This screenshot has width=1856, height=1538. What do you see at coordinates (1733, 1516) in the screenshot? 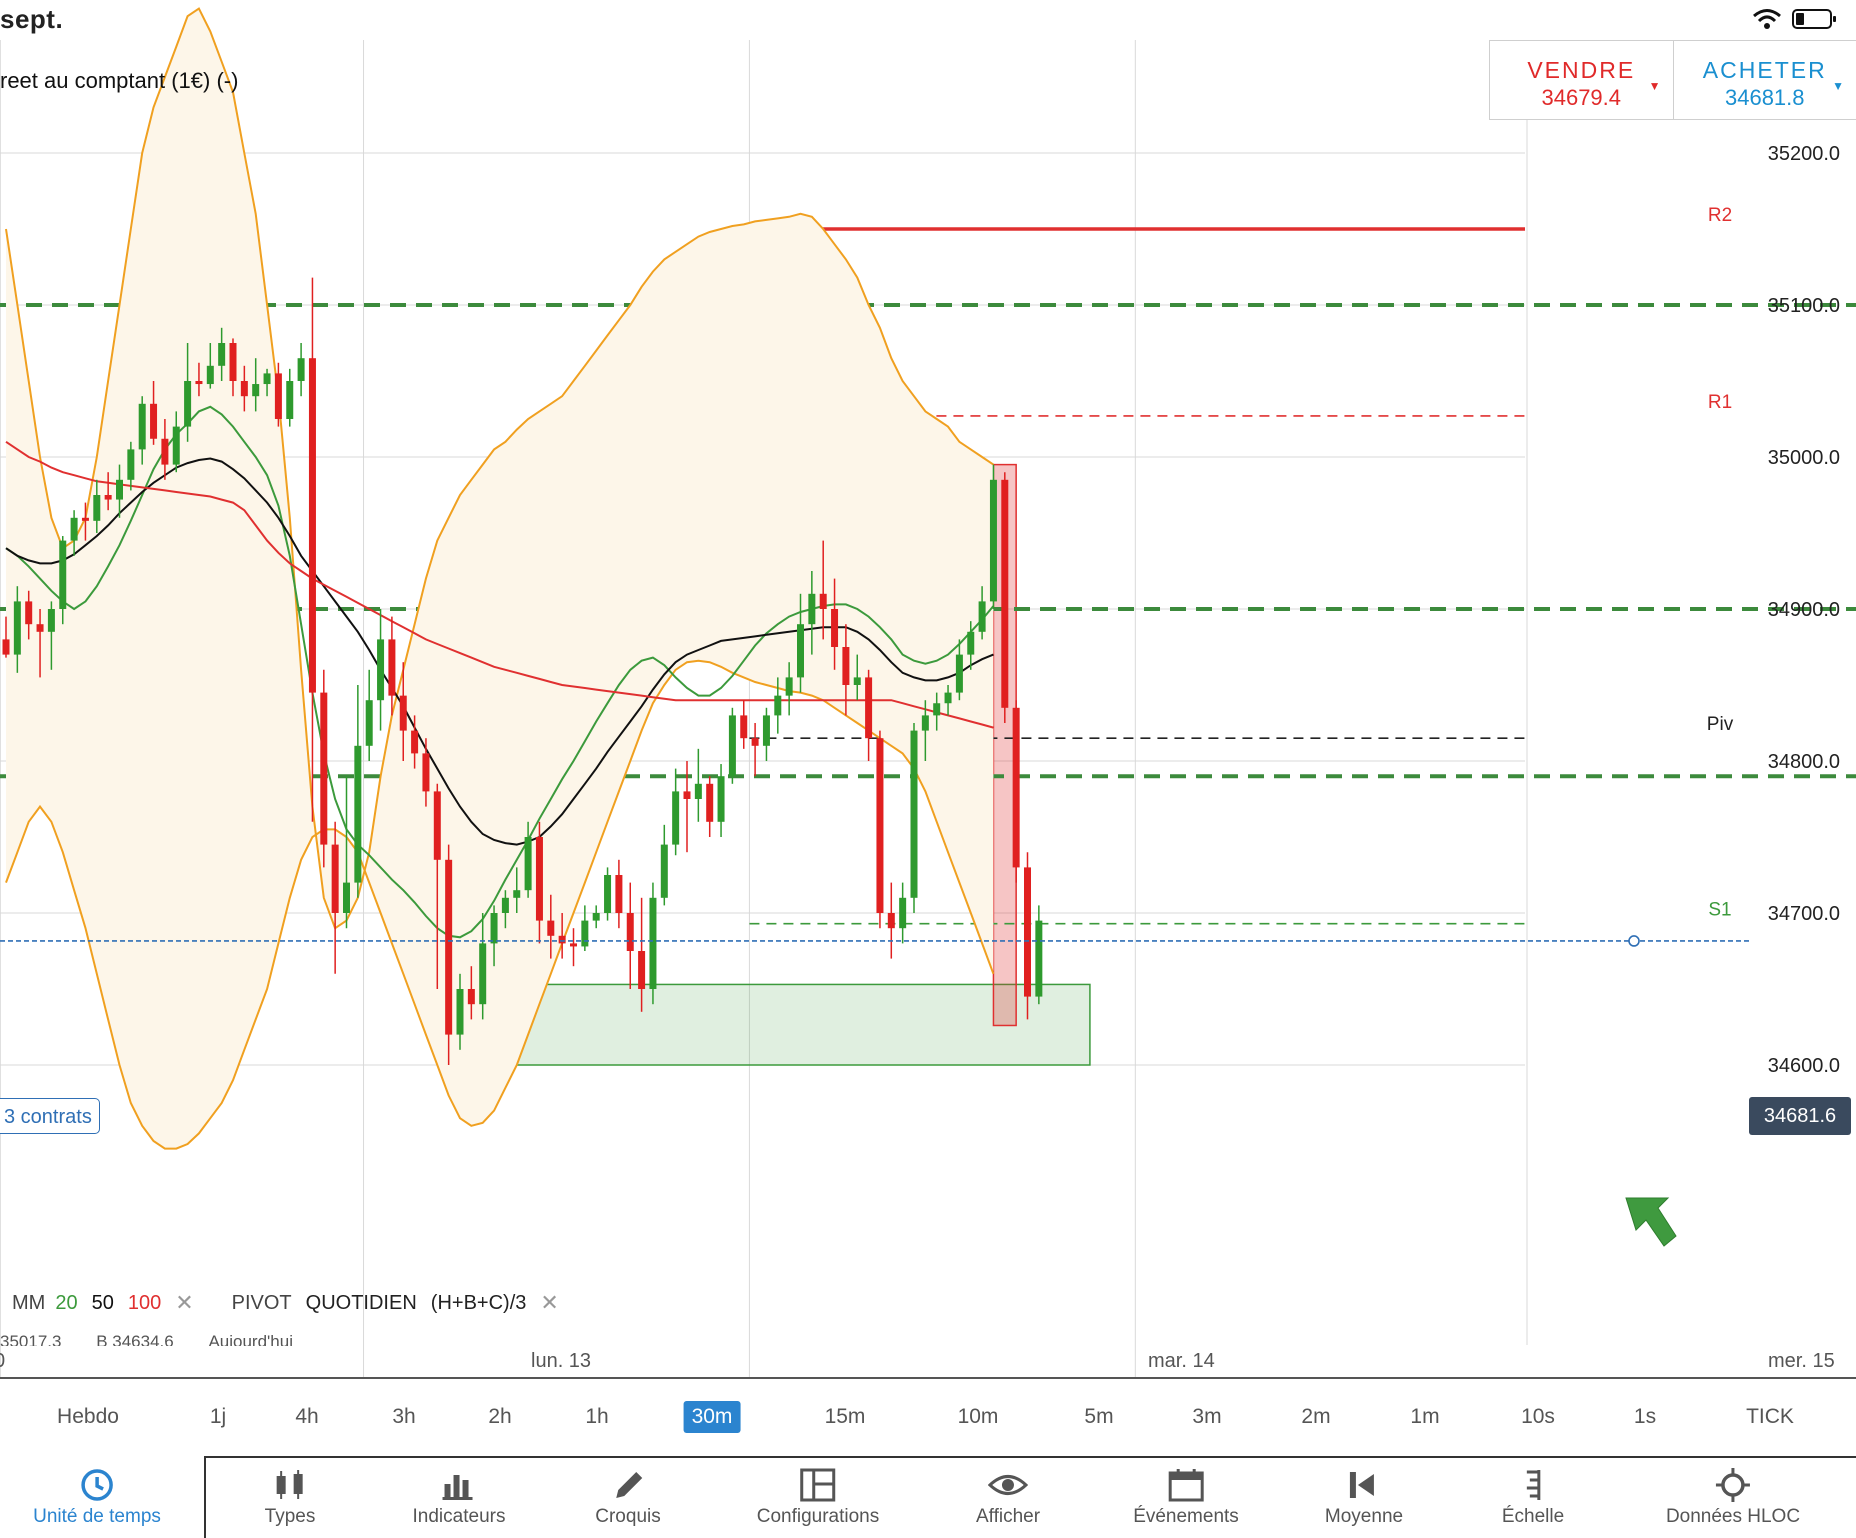
I see `nav-label: Données HLOC` at bounding box center [1733, 1516].